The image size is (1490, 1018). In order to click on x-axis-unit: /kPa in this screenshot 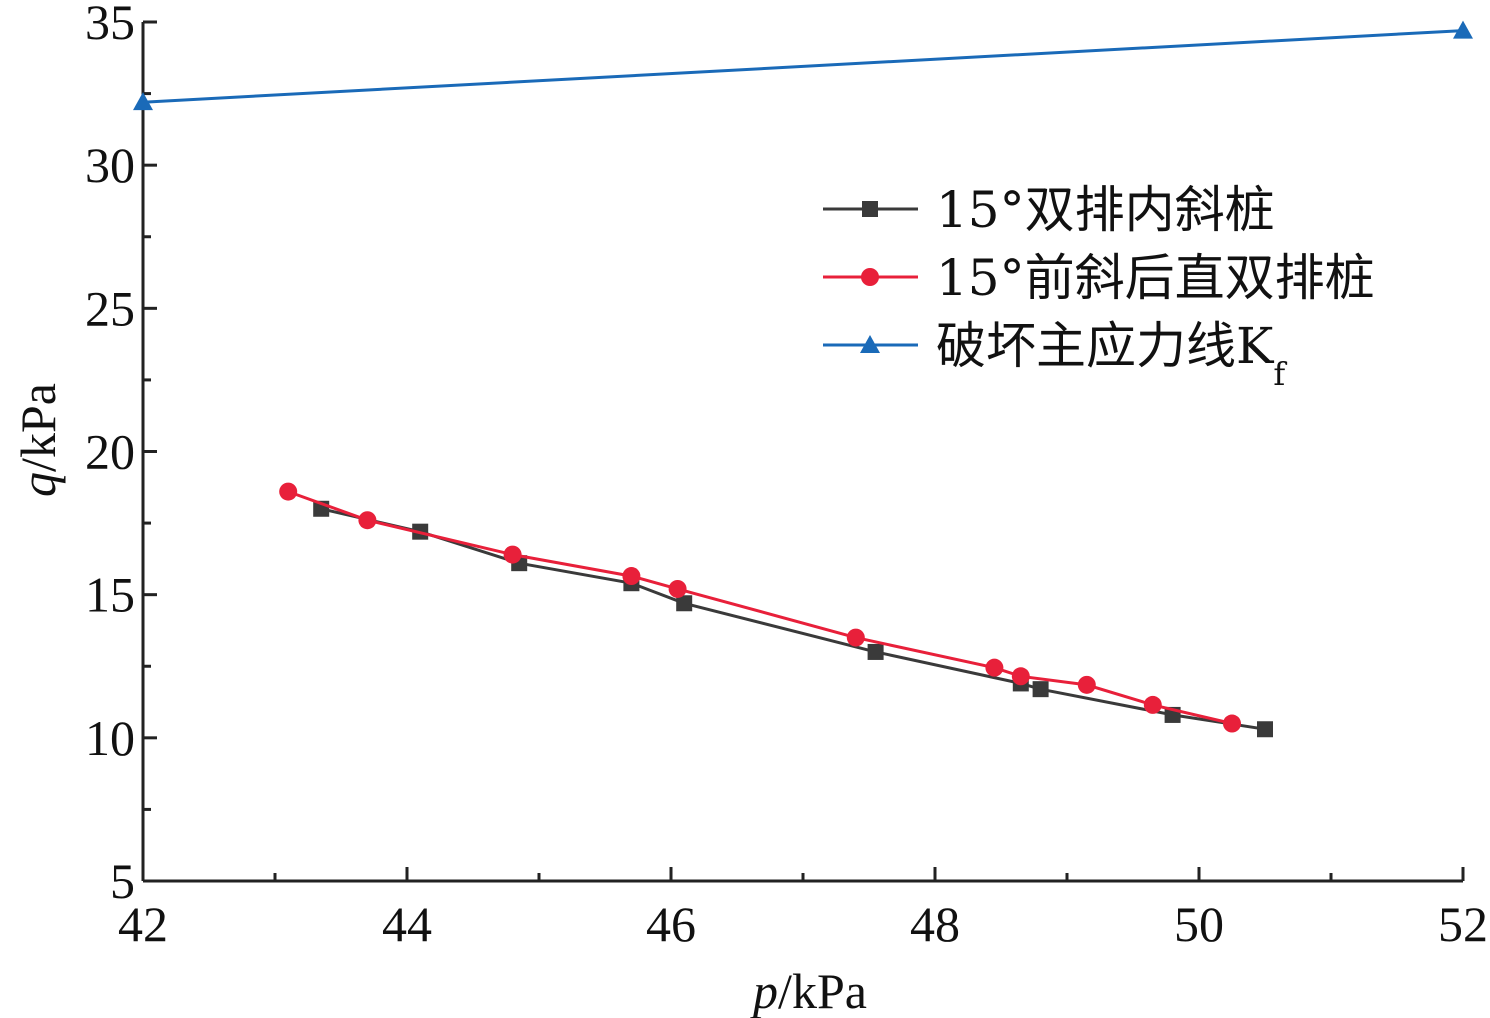, I will do `click(822, 990)`.